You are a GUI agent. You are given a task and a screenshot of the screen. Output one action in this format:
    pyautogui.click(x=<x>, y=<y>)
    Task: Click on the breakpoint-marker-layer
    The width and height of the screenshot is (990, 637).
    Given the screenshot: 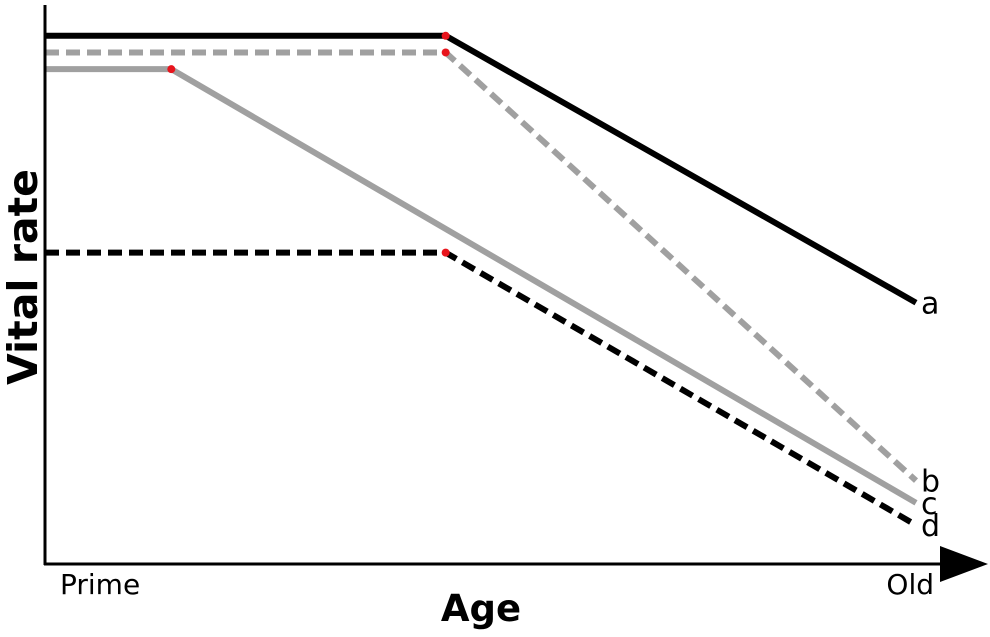 What is the action you would take?
    pyautogui.click(x=308, y=144)
    